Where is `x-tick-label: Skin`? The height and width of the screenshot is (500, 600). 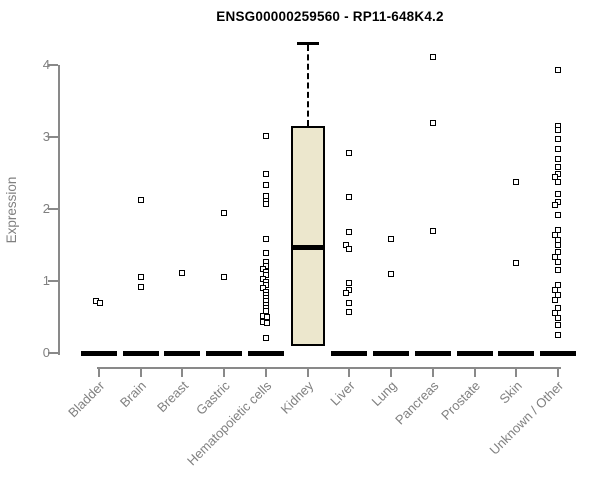
x-tick-label: Skin is located at coordinates (510, 392).